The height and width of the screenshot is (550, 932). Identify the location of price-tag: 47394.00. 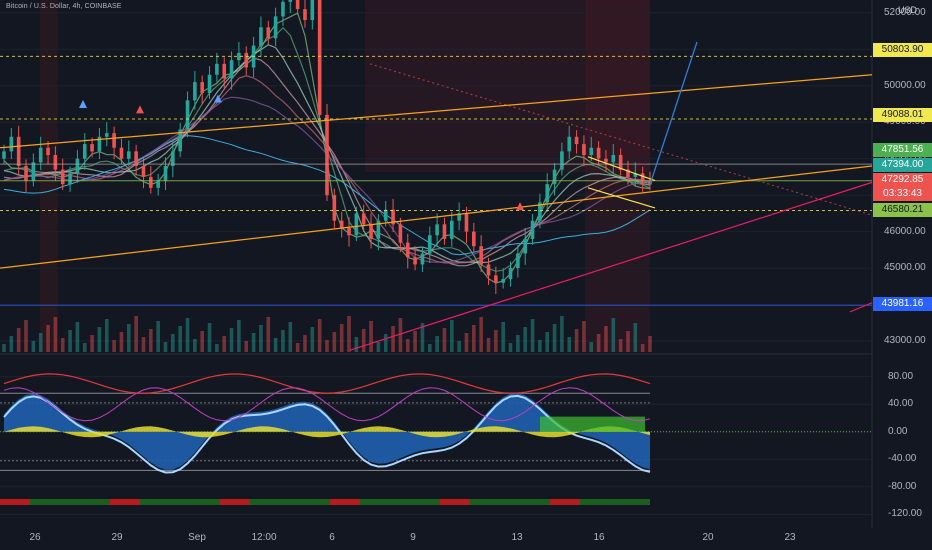
(902, 165).